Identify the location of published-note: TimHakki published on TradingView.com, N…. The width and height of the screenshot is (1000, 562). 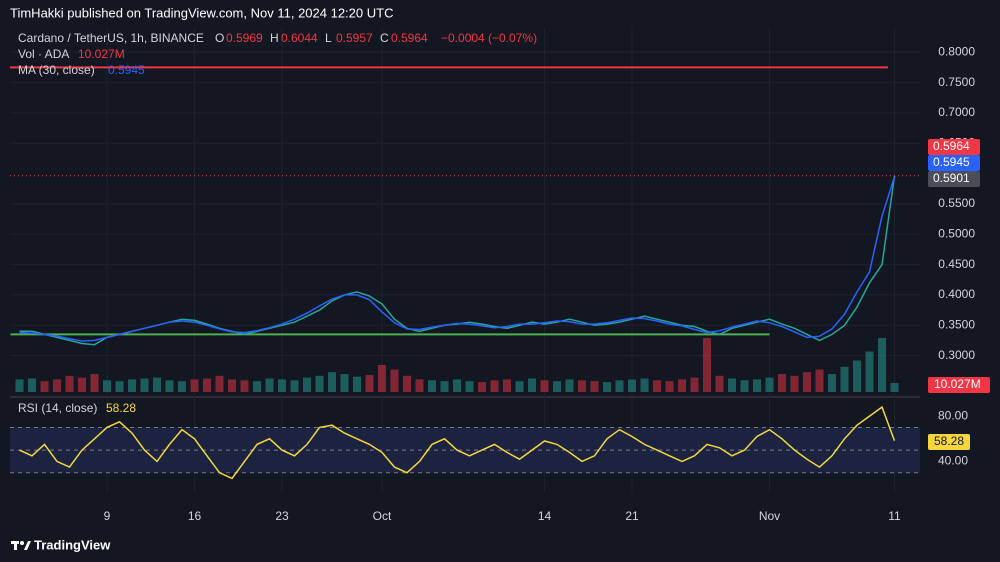
(201, 12).